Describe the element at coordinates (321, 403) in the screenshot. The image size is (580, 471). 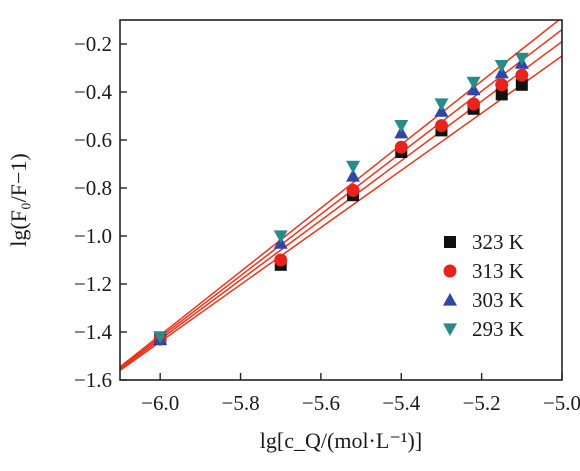
I see `x-tick-label-2: −5.6` at that location.